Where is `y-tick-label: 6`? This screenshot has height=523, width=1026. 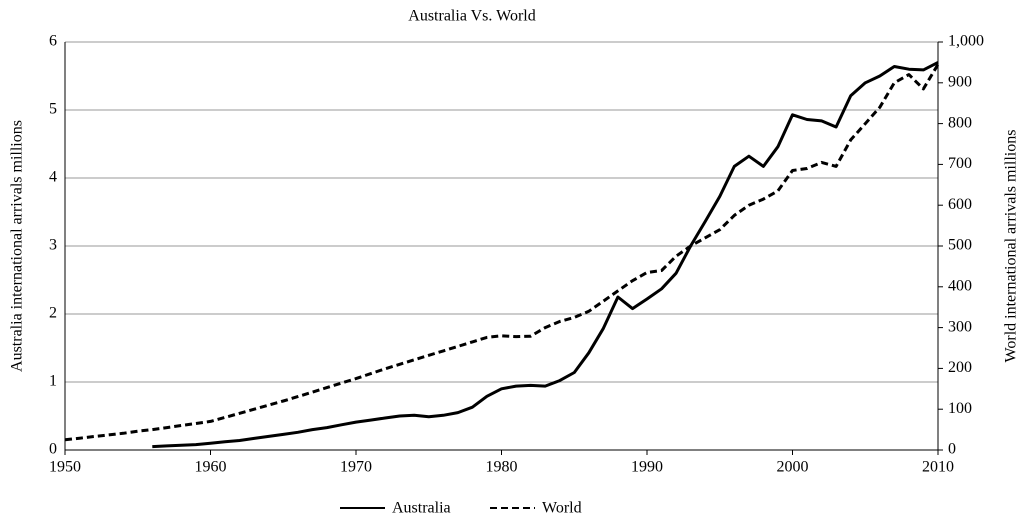
y-tick-label: 6 is located at coordinates (53, 41).